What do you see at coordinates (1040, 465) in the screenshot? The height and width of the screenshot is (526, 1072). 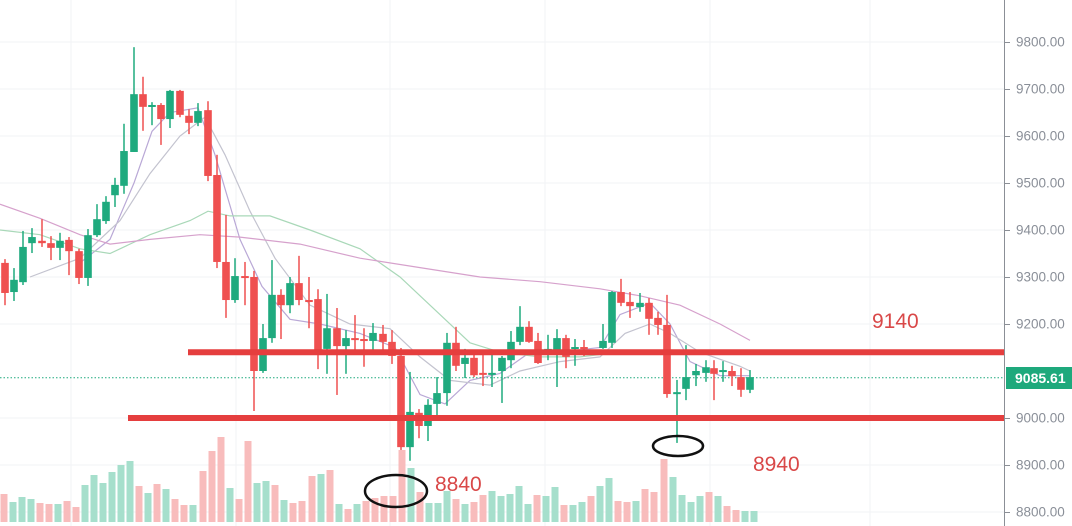 I see `price-axis-label: 8900.00` at bounding box center [1040, 465].